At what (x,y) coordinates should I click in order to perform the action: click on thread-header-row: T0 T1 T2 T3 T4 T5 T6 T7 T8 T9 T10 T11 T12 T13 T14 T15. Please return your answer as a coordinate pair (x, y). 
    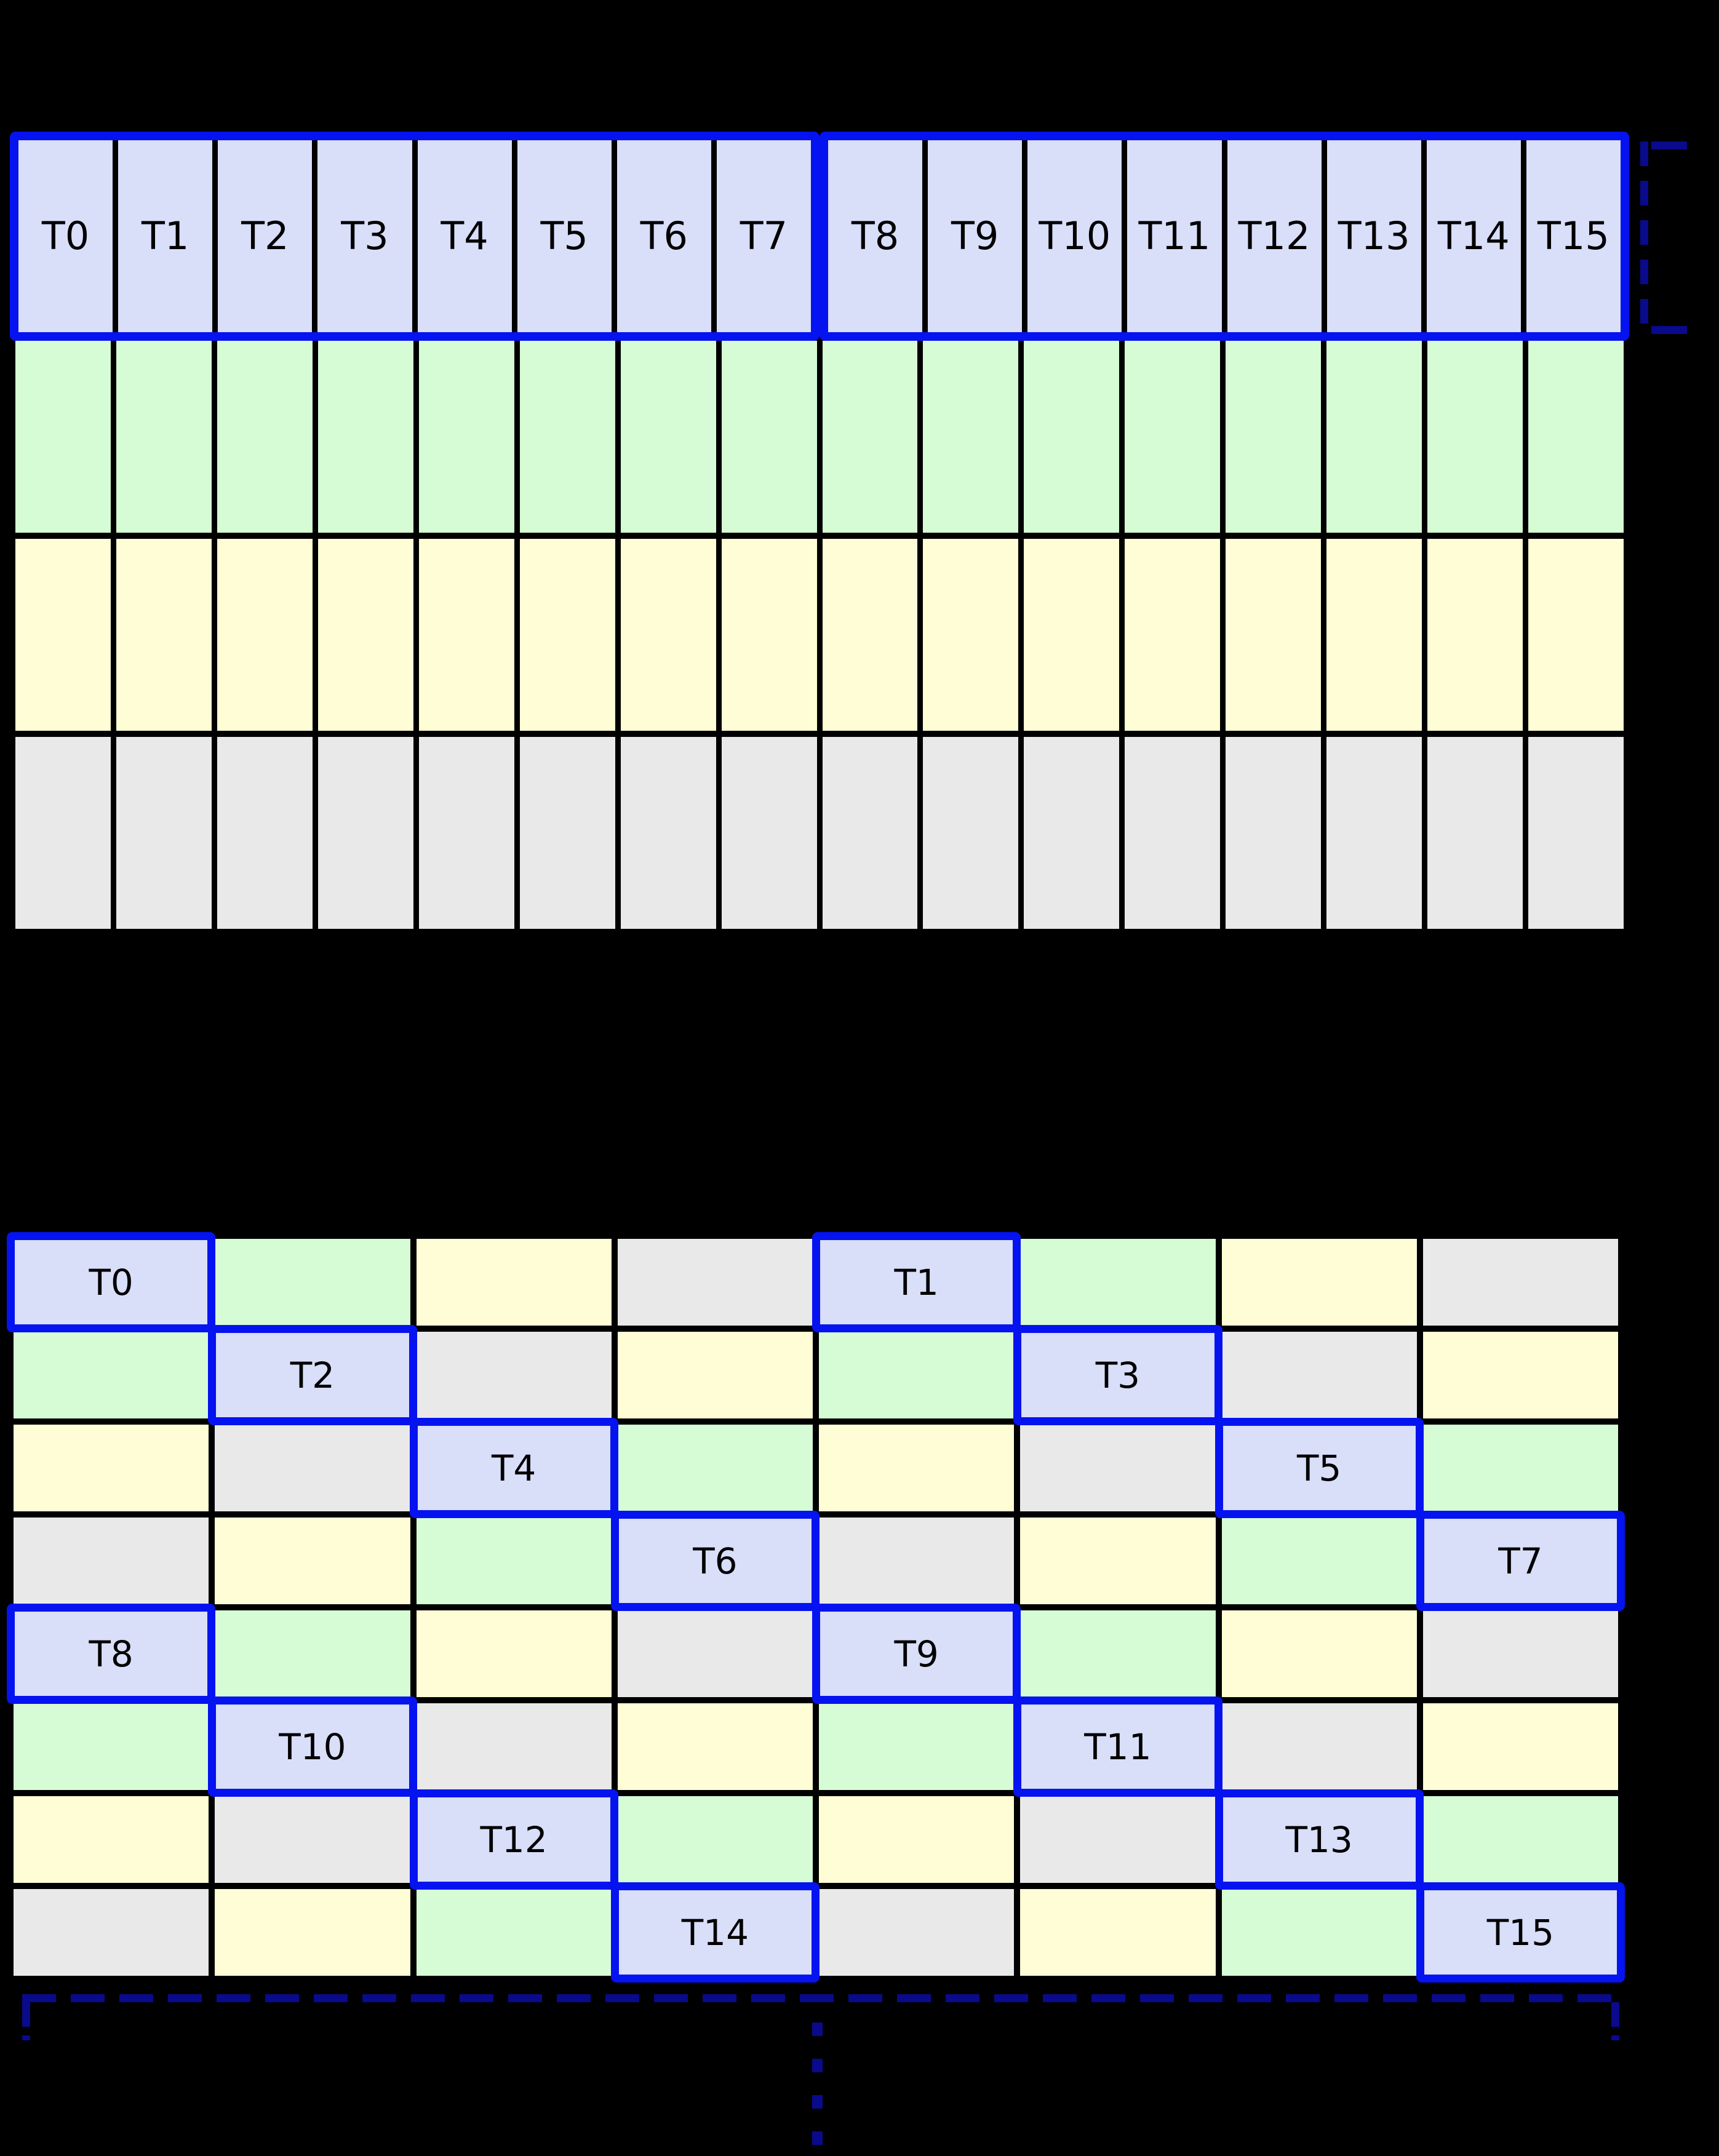
    Looking at the image, I should click on (820, 236).